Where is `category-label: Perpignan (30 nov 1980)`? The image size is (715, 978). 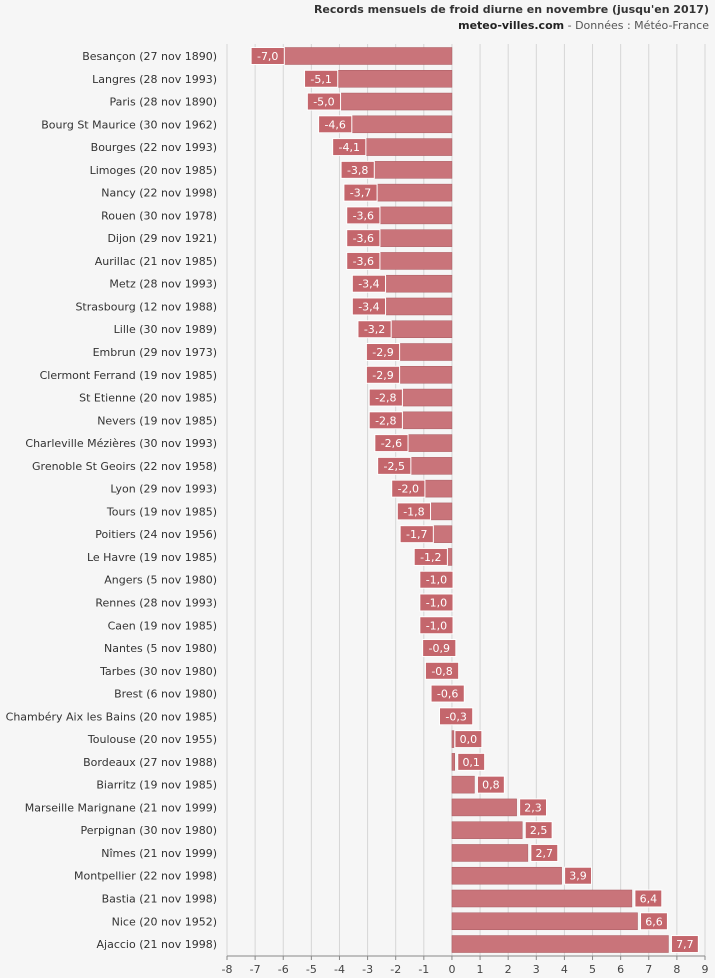 category-label: Perpignan (30 nov 1980) is located at coordinates (148, 830).